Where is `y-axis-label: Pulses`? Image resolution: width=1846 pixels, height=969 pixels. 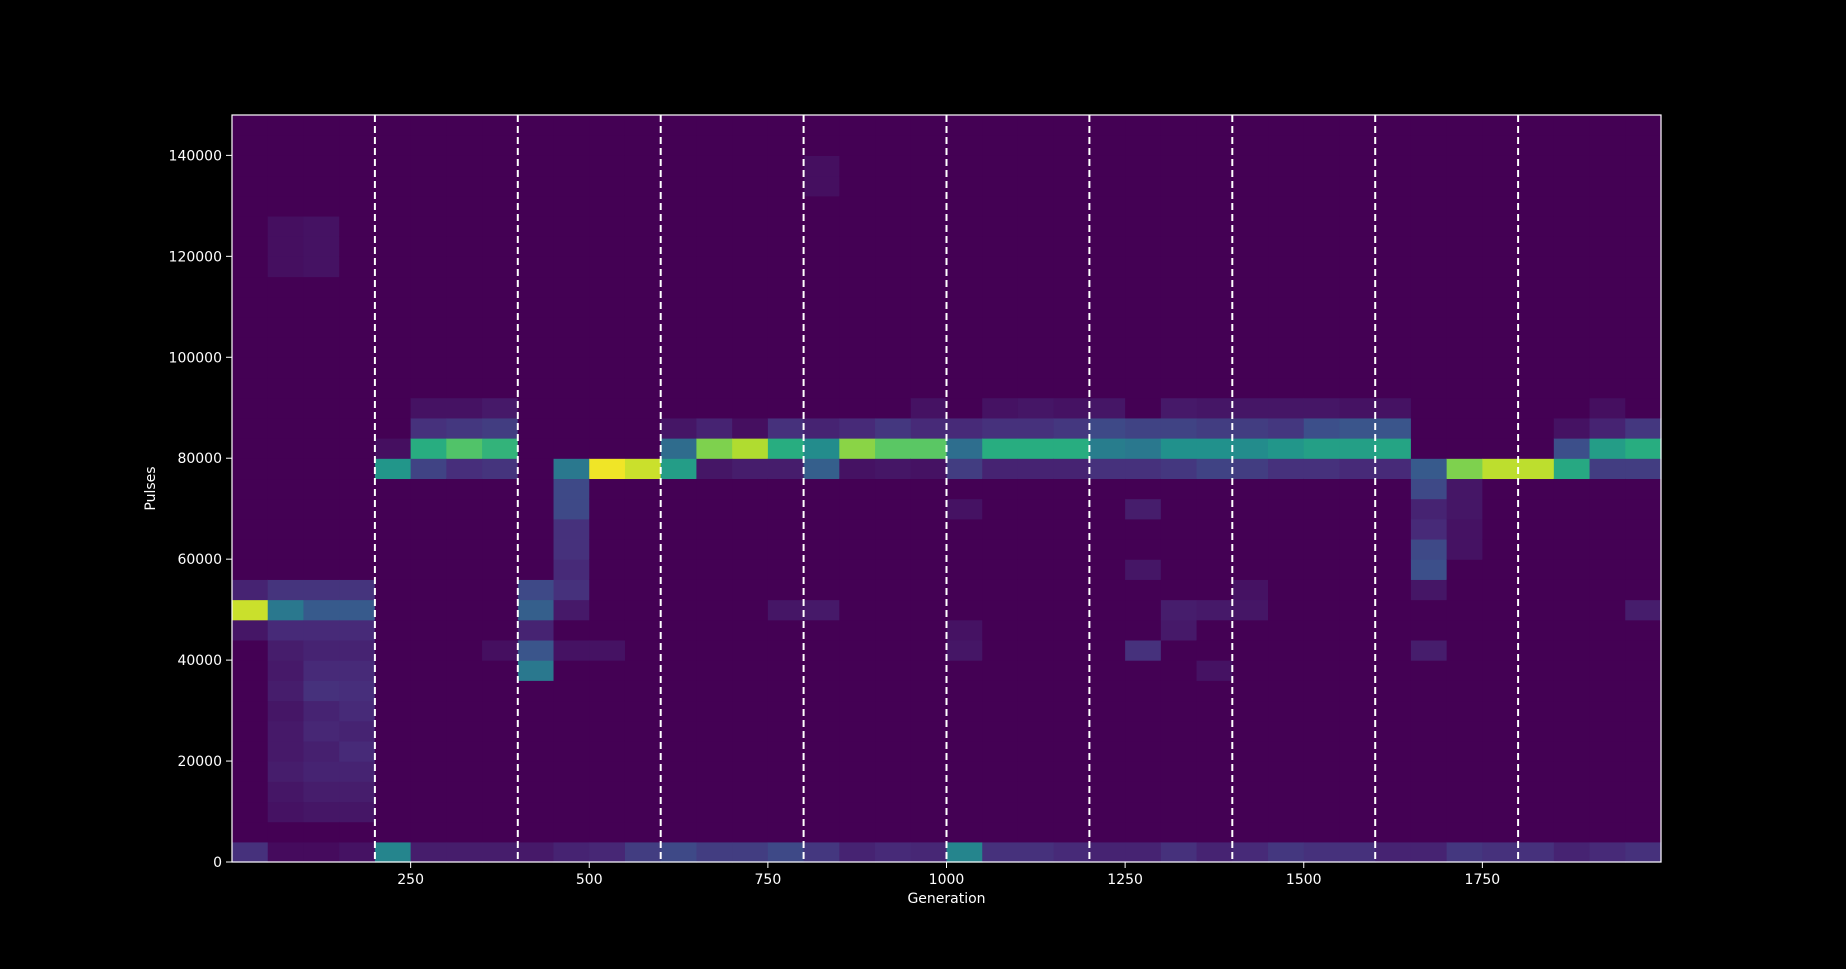 y-axis-label: Pulses is located at coordinates (151, 488).